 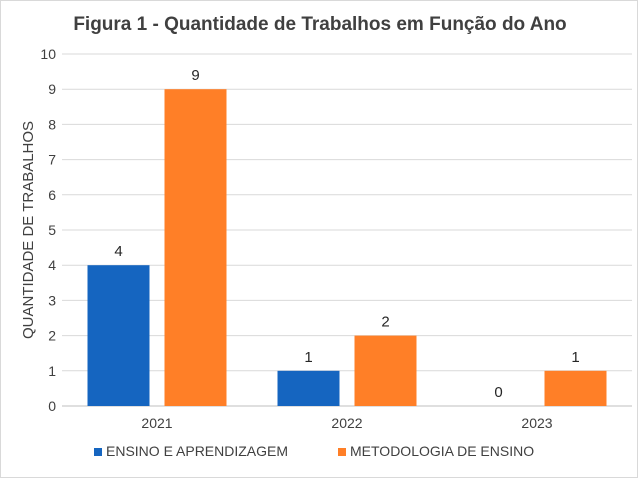 What do you see at coordinates (52, 371) in the screenshot?
I see `y-tick-label: 1` at bounding box center [52, 371].